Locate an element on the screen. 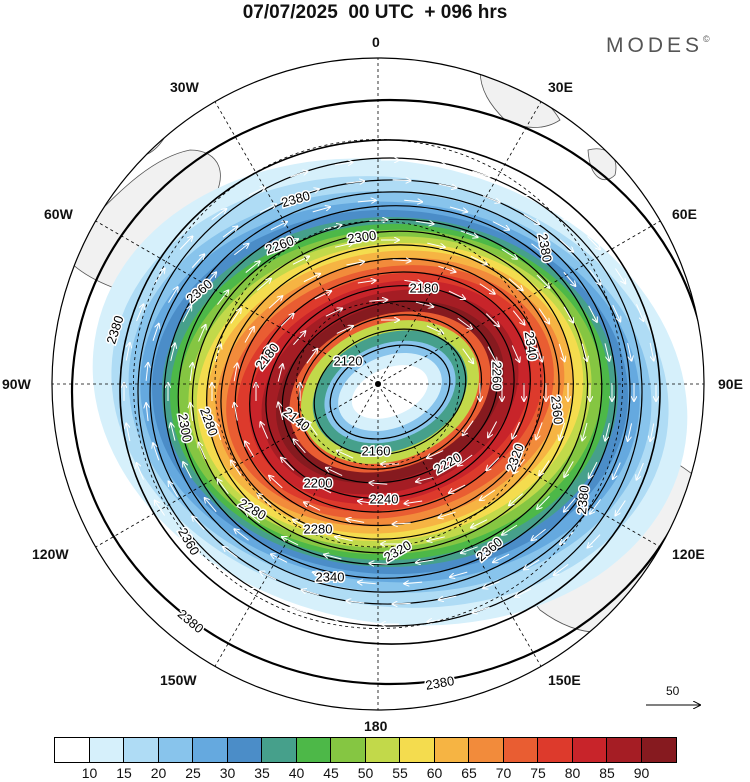 Image resolution: width=750 pixels, height=782 pixels. contour-label: 2300 is located at coordinates (361, 237).